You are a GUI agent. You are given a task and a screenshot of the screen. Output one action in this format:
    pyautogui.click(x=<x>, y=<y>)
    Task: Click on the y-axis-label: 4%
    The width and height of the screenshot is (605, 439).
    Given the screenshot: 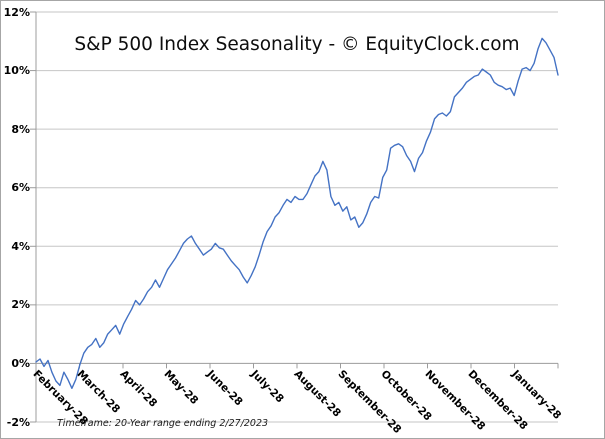 What is the action you would take?
    pyautogui.click(x=20, y=246)
    